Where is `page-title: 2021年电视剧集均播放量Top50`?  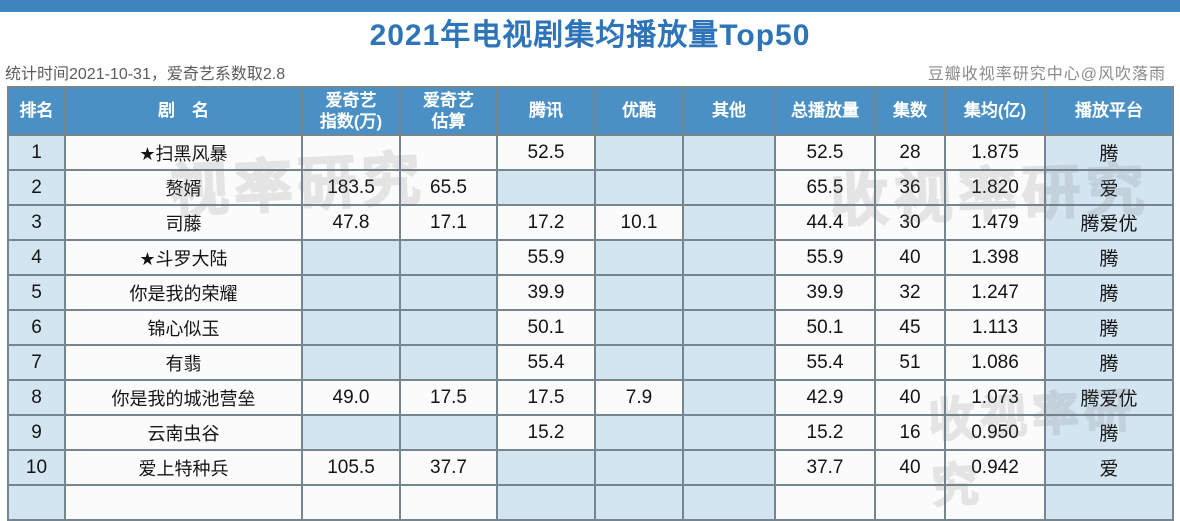 page-title: 2021年电视剧集均播放量Top50 is located at coordinates (590, 35).